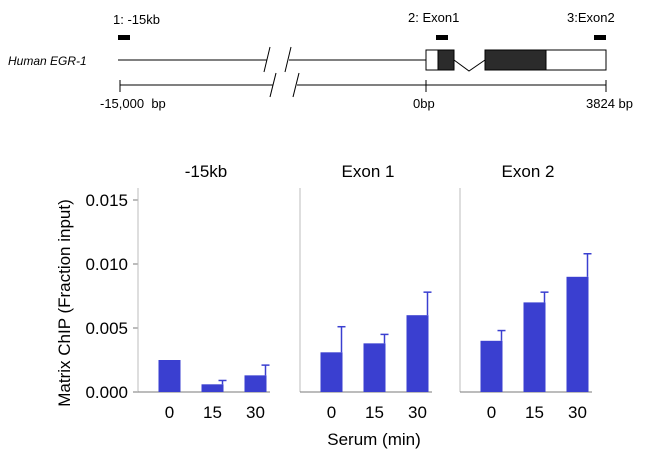 The image size is (650, 457). I want to click on region-label-1: 1: -15kb, so click(136, 19).